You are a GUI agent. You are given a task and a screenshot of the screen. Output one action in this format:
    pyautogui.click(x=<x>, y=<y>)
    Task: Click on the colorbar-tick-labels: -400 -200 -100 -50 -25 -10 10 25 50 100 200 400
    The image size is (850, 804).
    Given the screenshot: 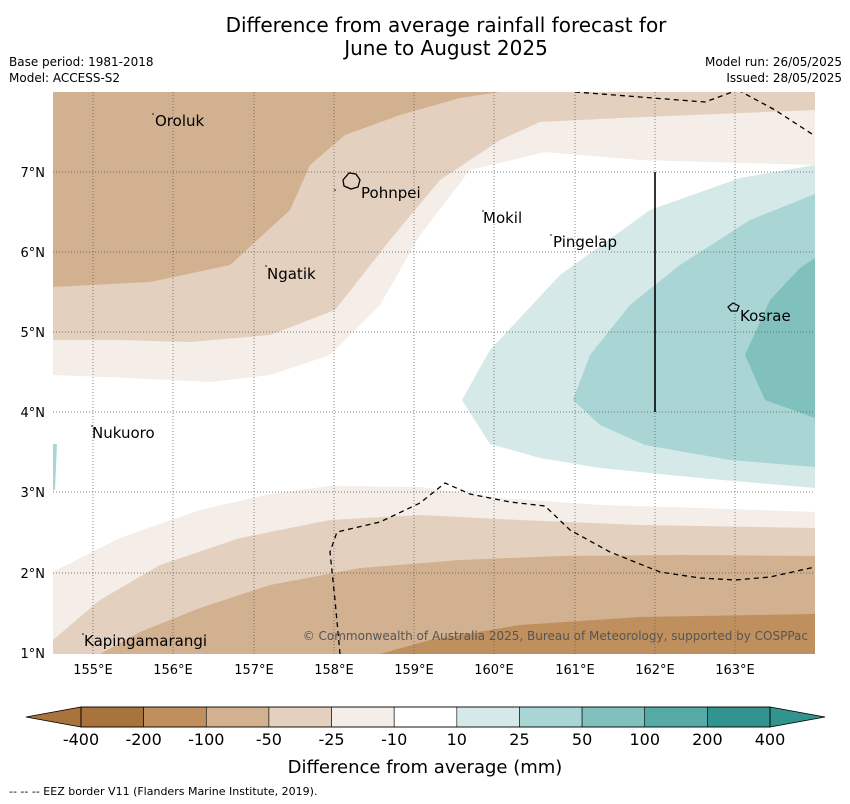 What is the action you would take?
    pyautogui.click(x=424, y=739)
    